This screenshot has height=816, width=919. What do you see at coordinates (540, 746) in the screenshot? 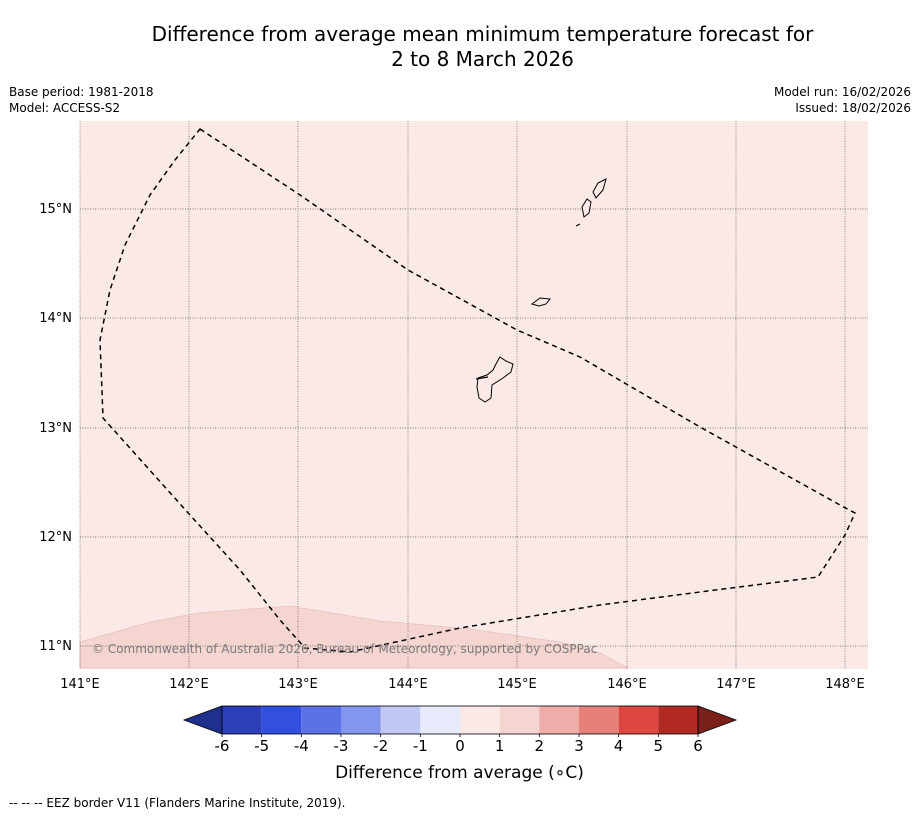
I see `colorbar-tick-label: 2` at bounding box center [540, 746].